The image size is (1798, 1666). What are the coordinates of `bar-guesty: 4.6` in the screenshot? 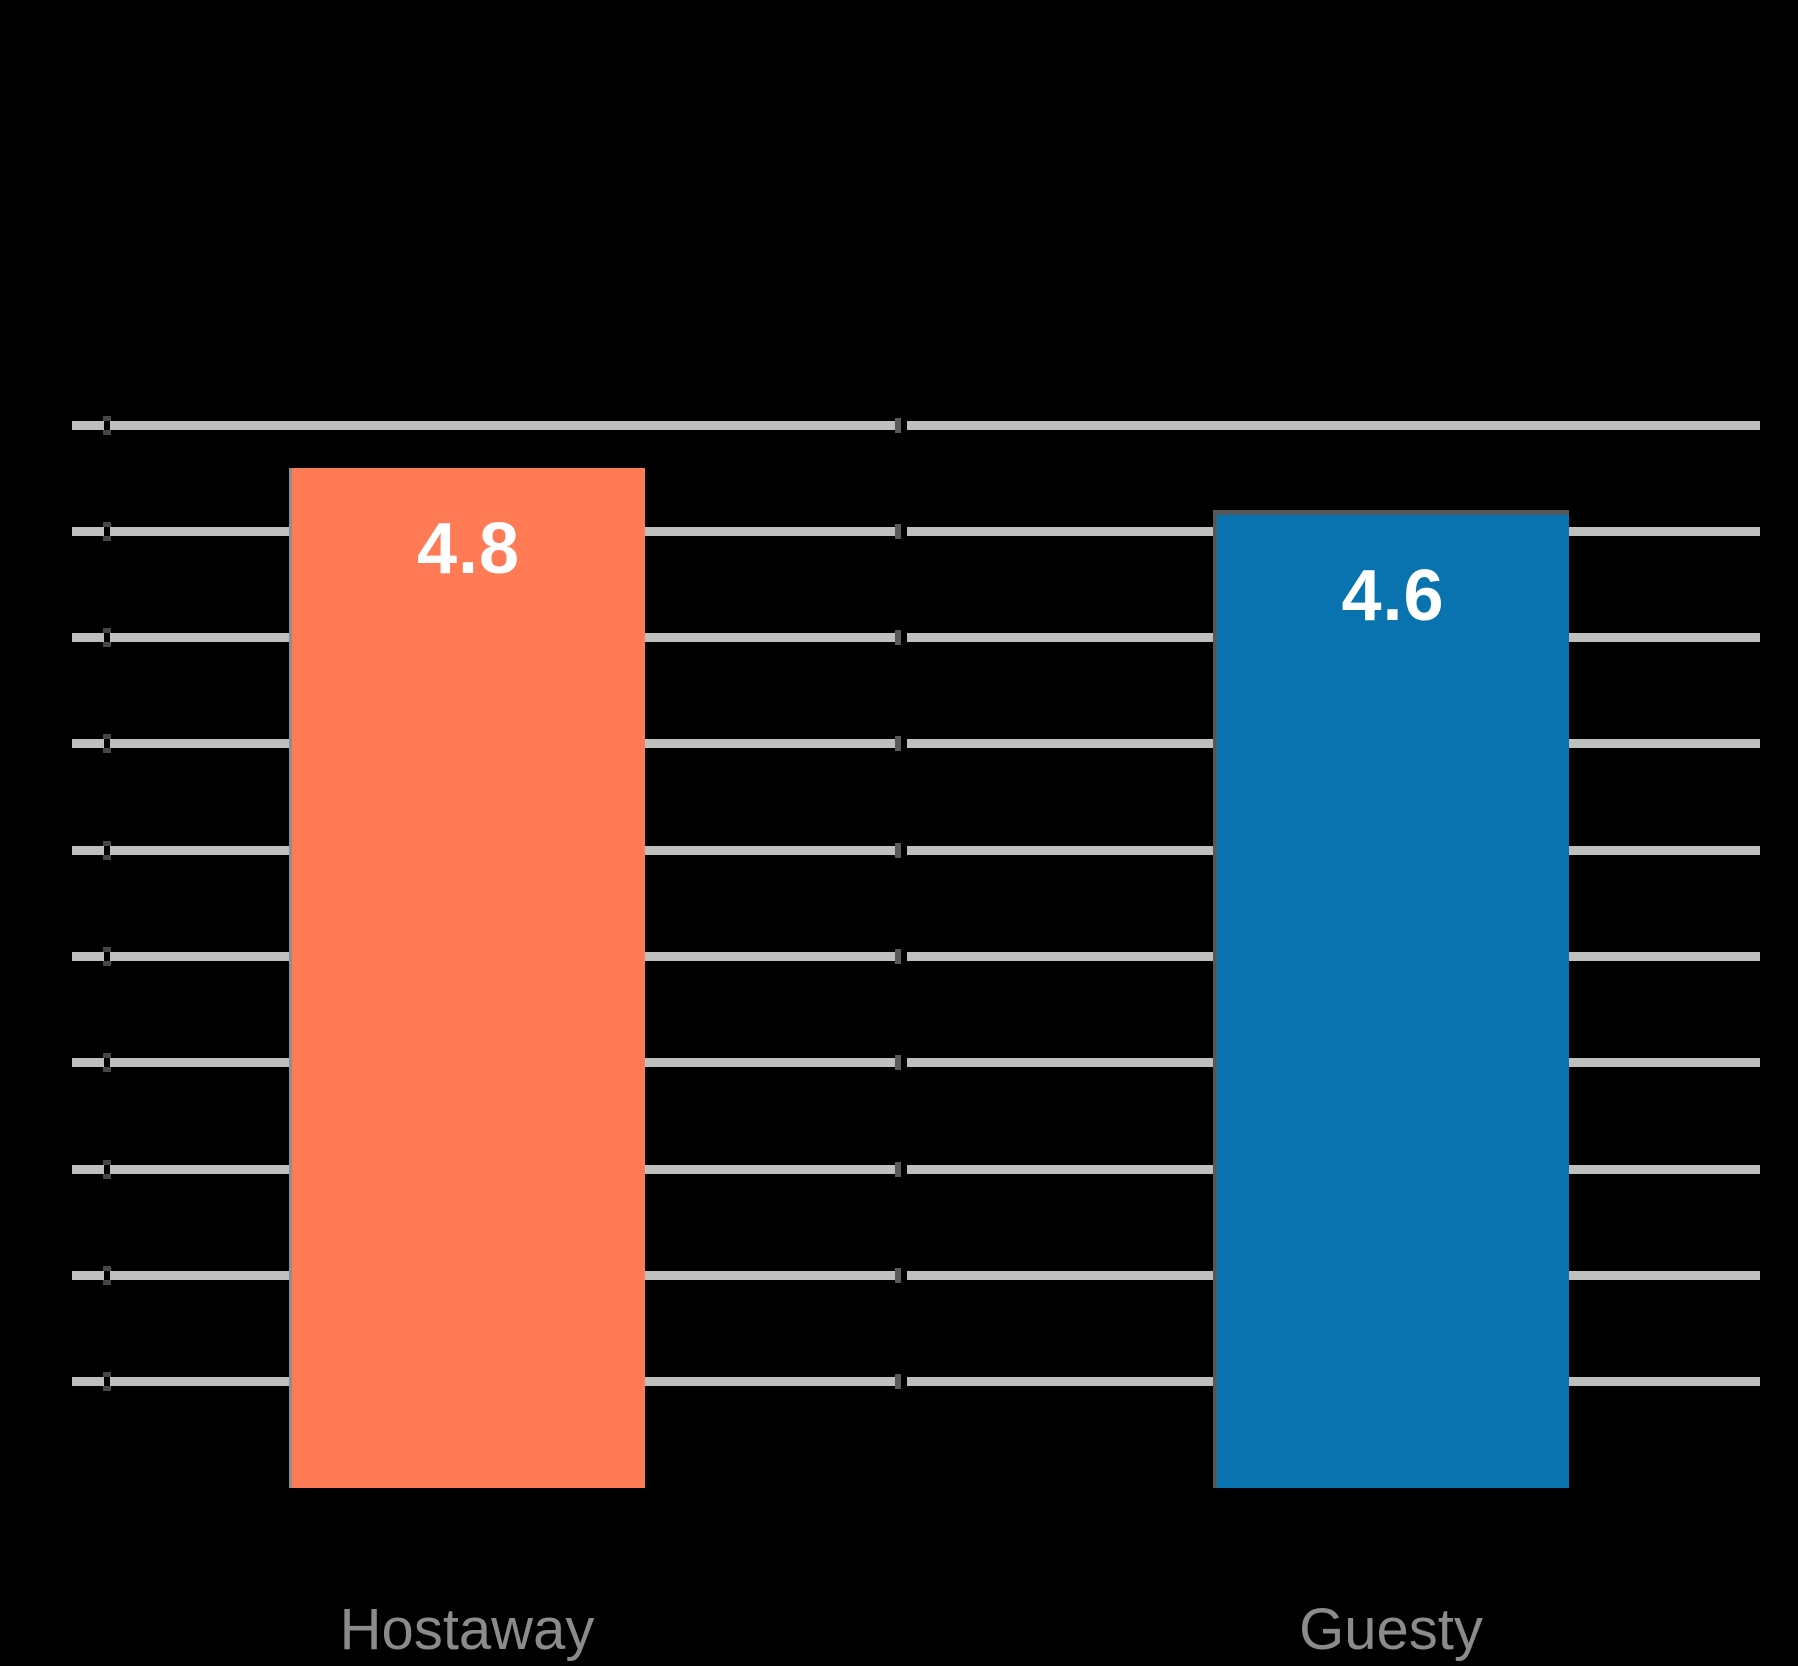 It's located at (1391, 999).